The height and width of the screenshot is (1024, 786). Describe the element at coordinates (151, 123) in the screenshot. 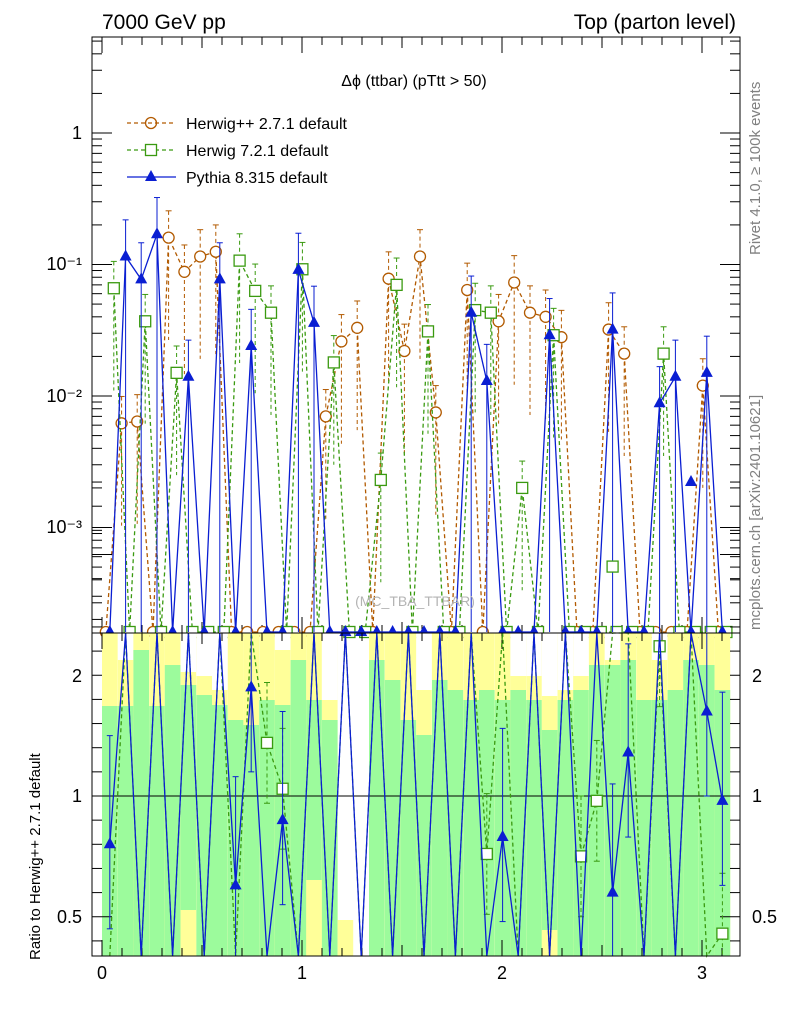

I see `circle-marker-icon` at that location.